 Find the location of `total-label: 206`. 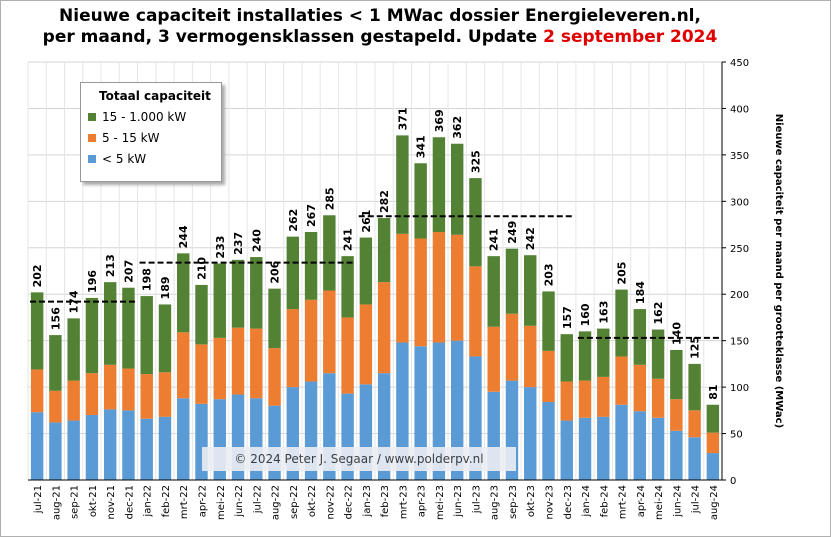

total-label: 206 is located at coordinates (275, 271).